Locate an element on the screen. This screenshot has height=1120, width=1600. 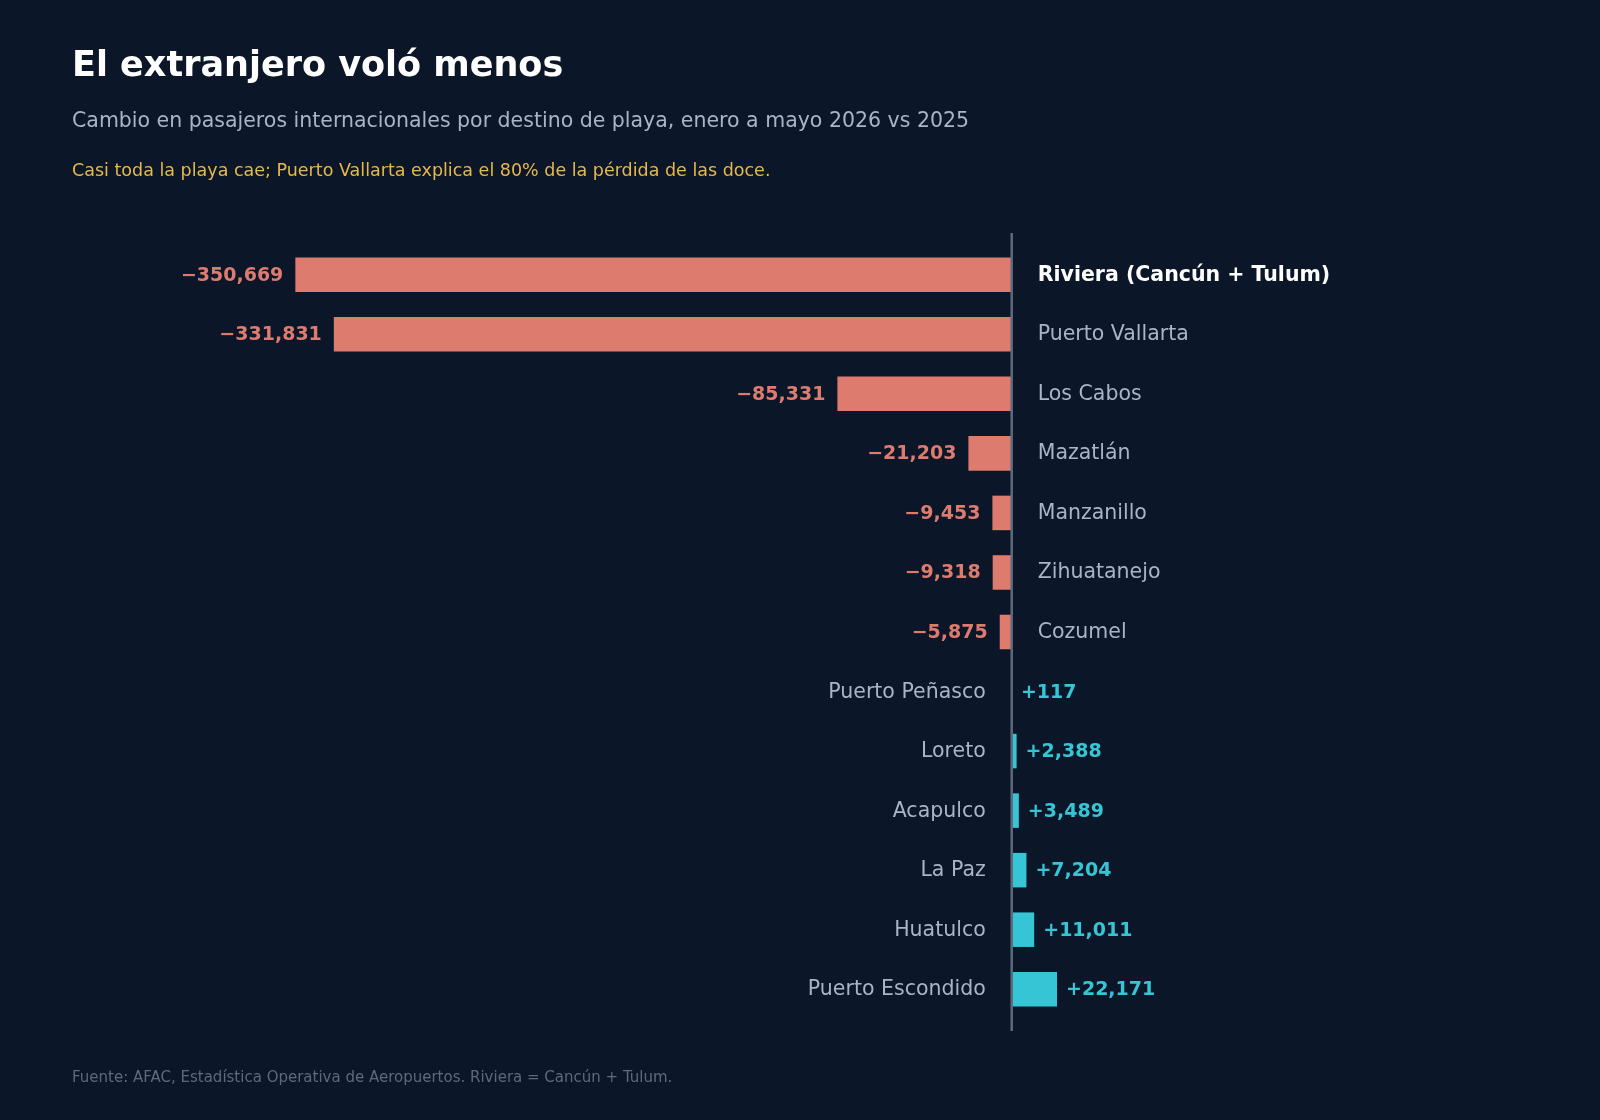
y-tick-label: La Paz is located at coordinates (953, 869).